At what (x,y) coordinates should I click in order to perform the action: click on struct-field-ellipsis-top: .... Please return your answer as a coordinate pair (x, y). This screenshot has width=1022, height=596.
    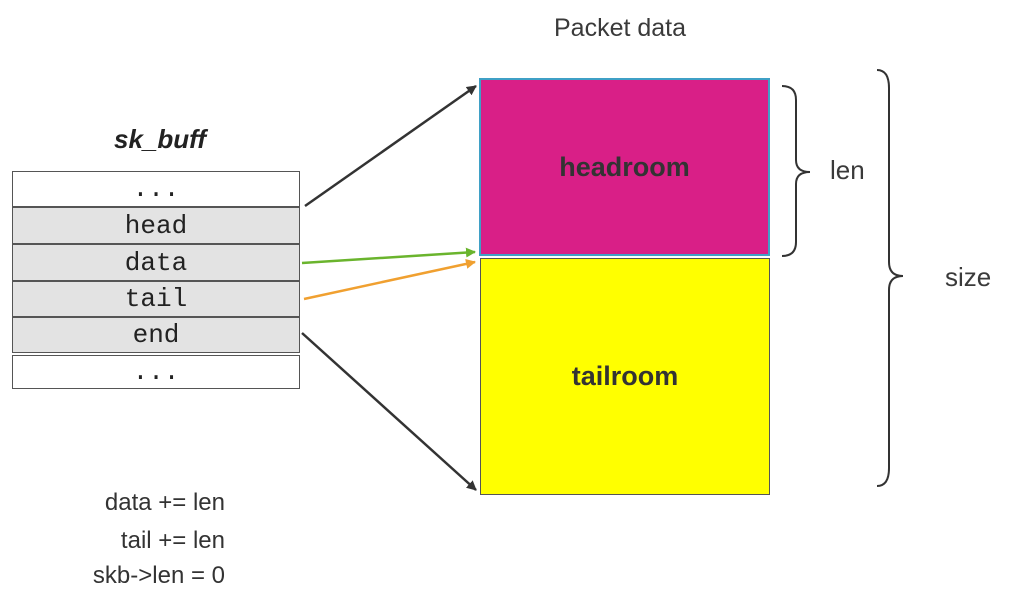
    Looking at the image, I should click on (156, 189).